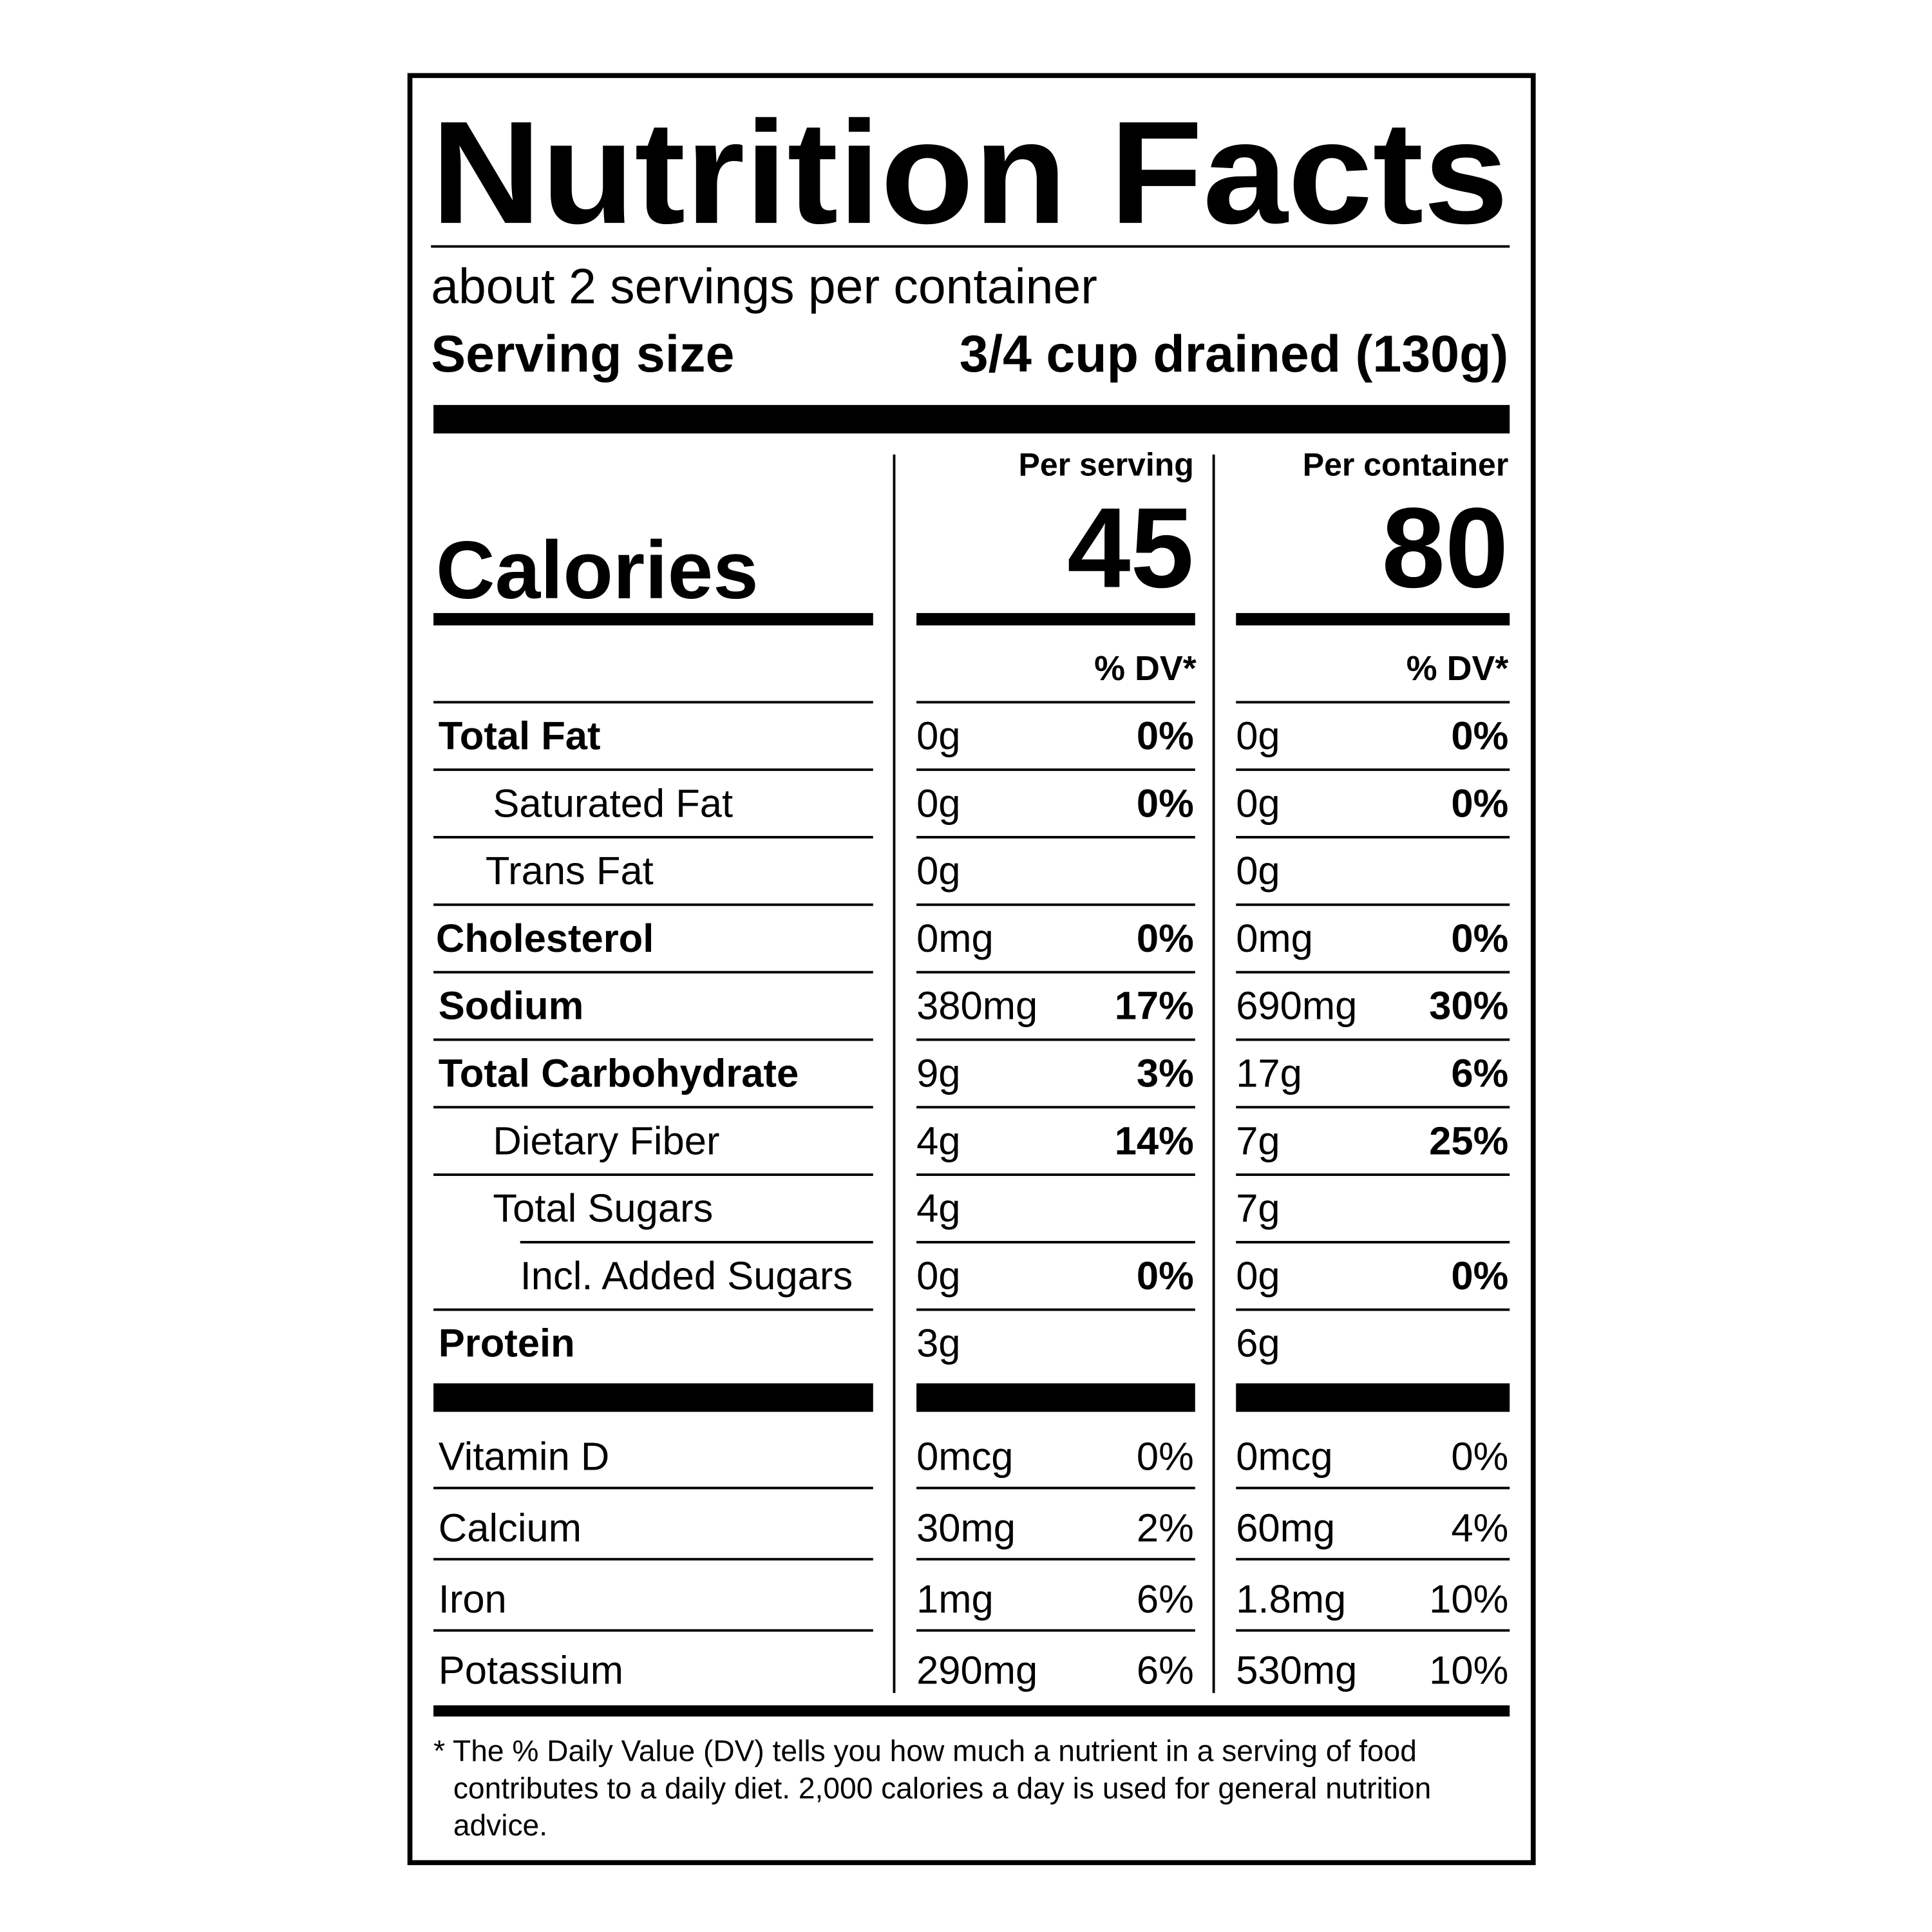  I want to click on nutrient-name: Saturated Fat, so click(613, 804).